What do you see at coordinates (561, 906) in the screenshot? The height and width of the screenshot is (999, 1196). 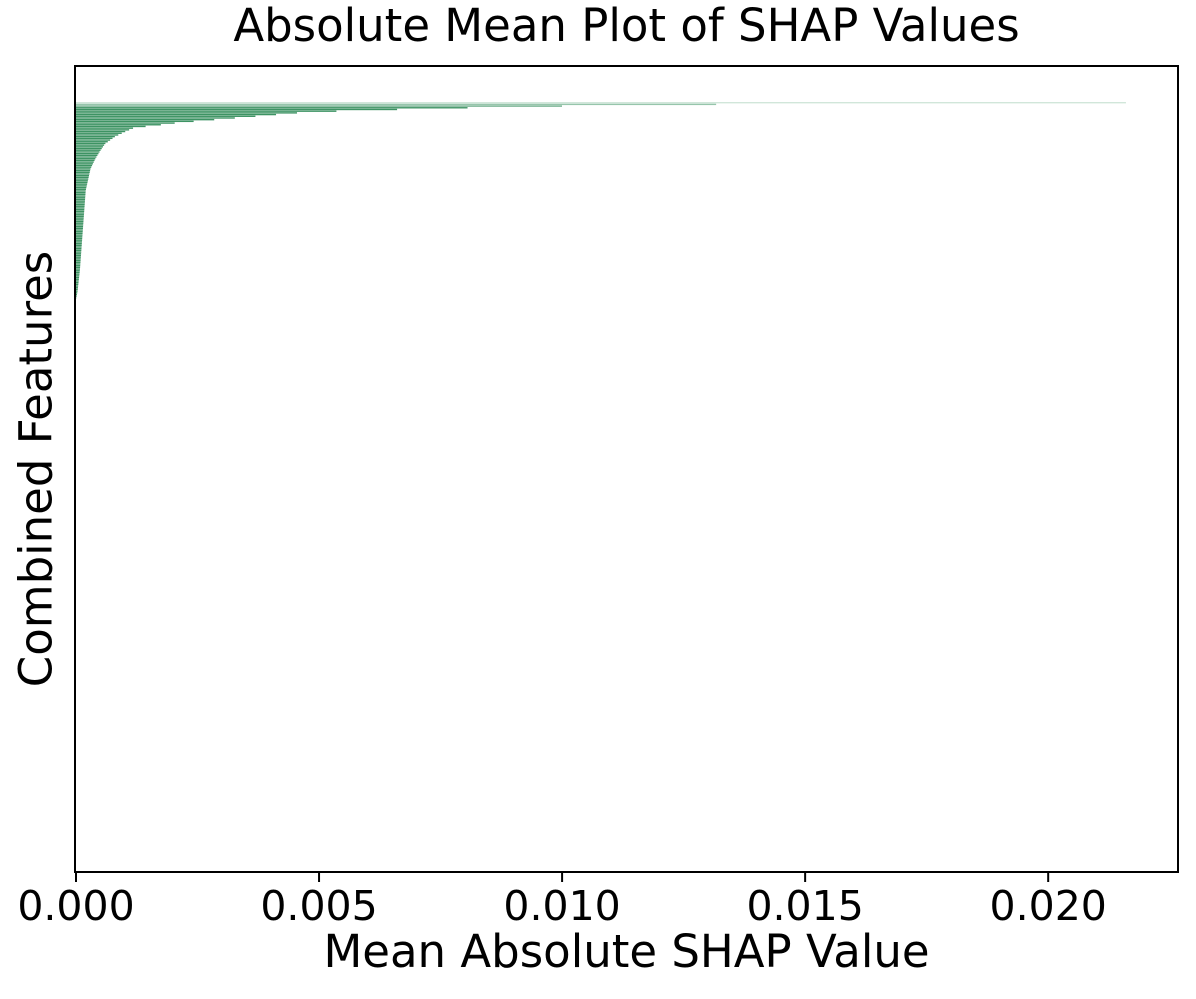 I see `x-tick-label: 0.010` at bounding box center [561, 906].